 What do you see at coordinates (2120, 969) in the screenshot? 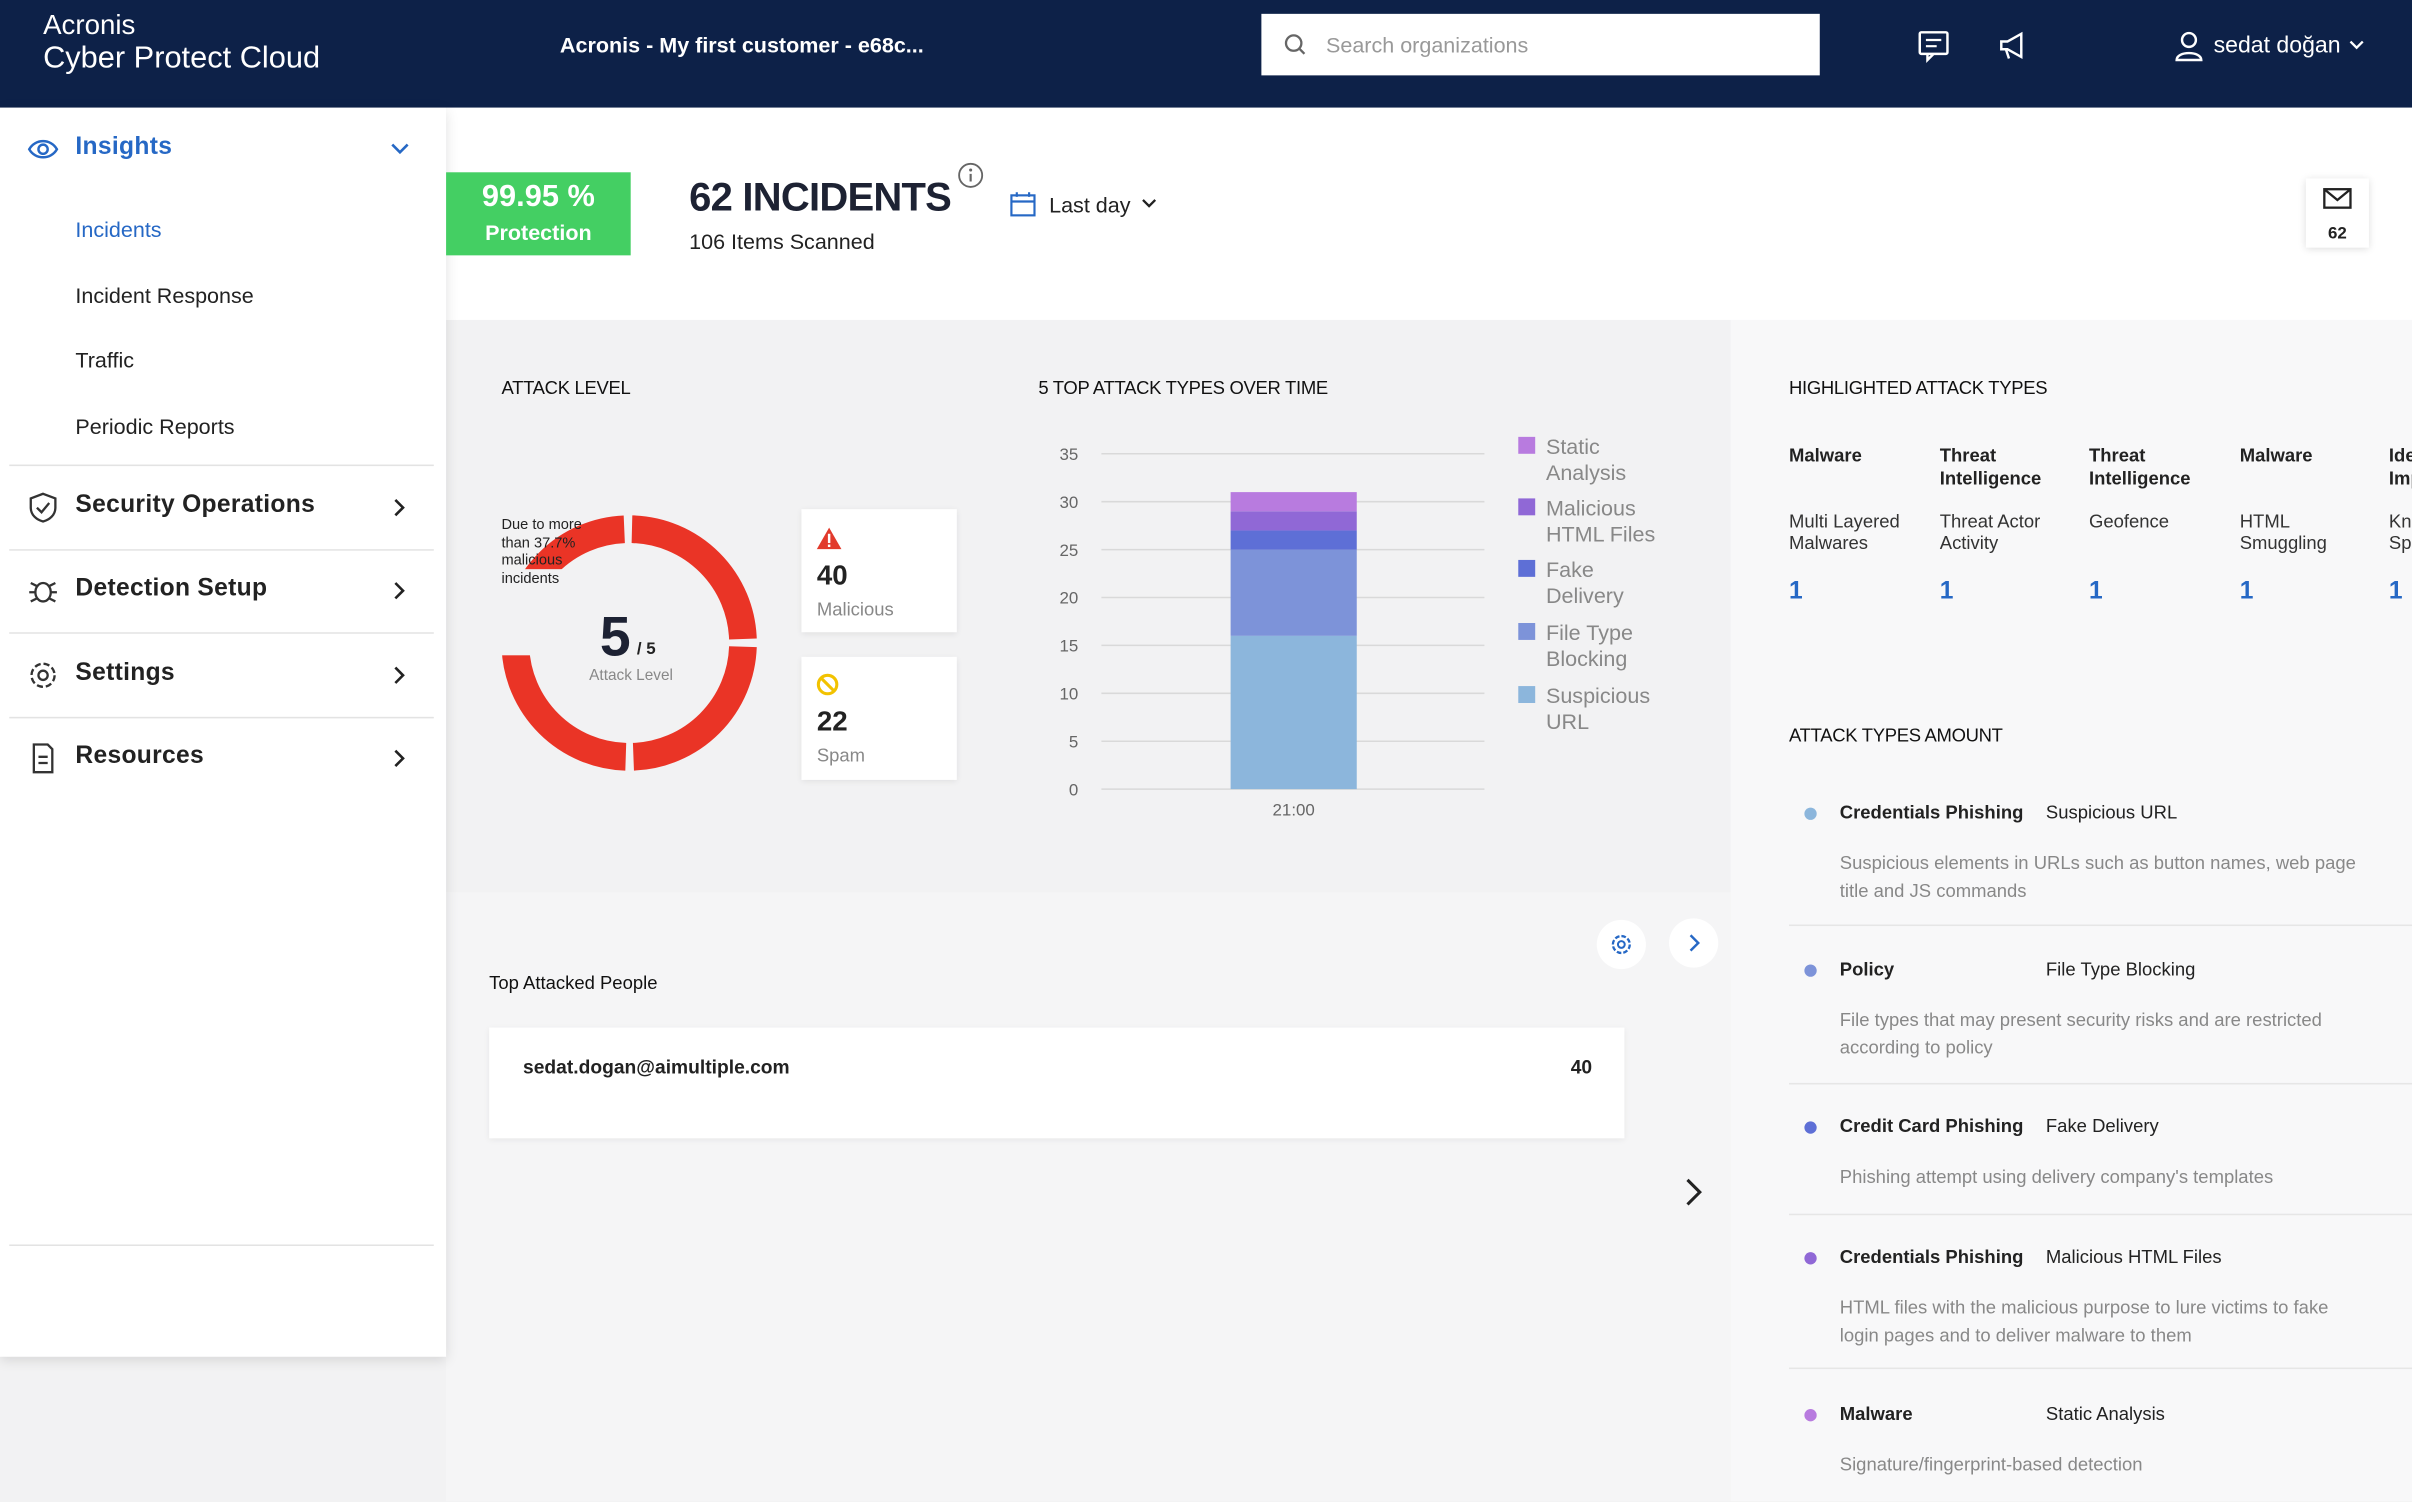
I see `amount-type: File Type Blocking` at bounding box center [2120, 969].